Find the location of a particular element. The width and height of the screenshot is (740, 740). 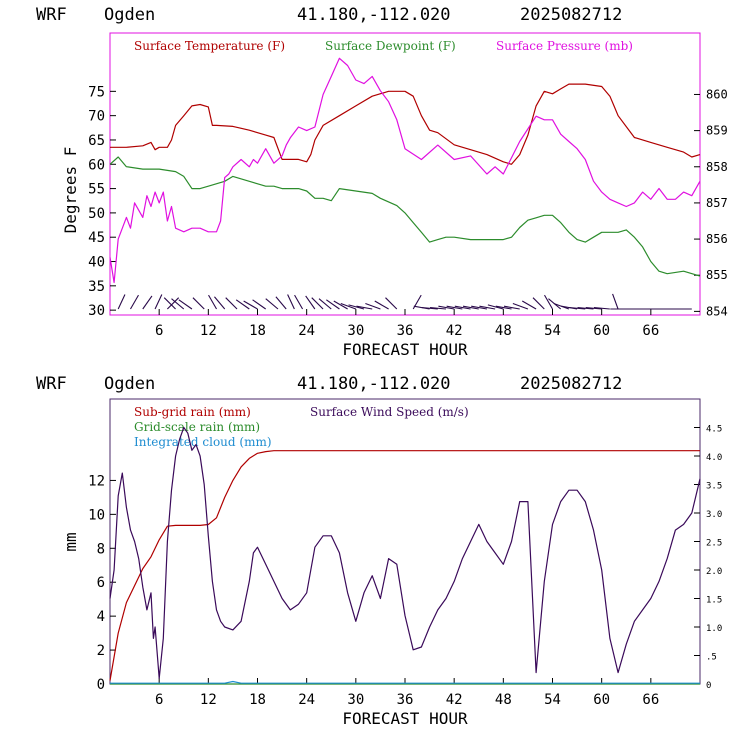

precip-y-tick-label: 10 is located at coordinates (96, 515).